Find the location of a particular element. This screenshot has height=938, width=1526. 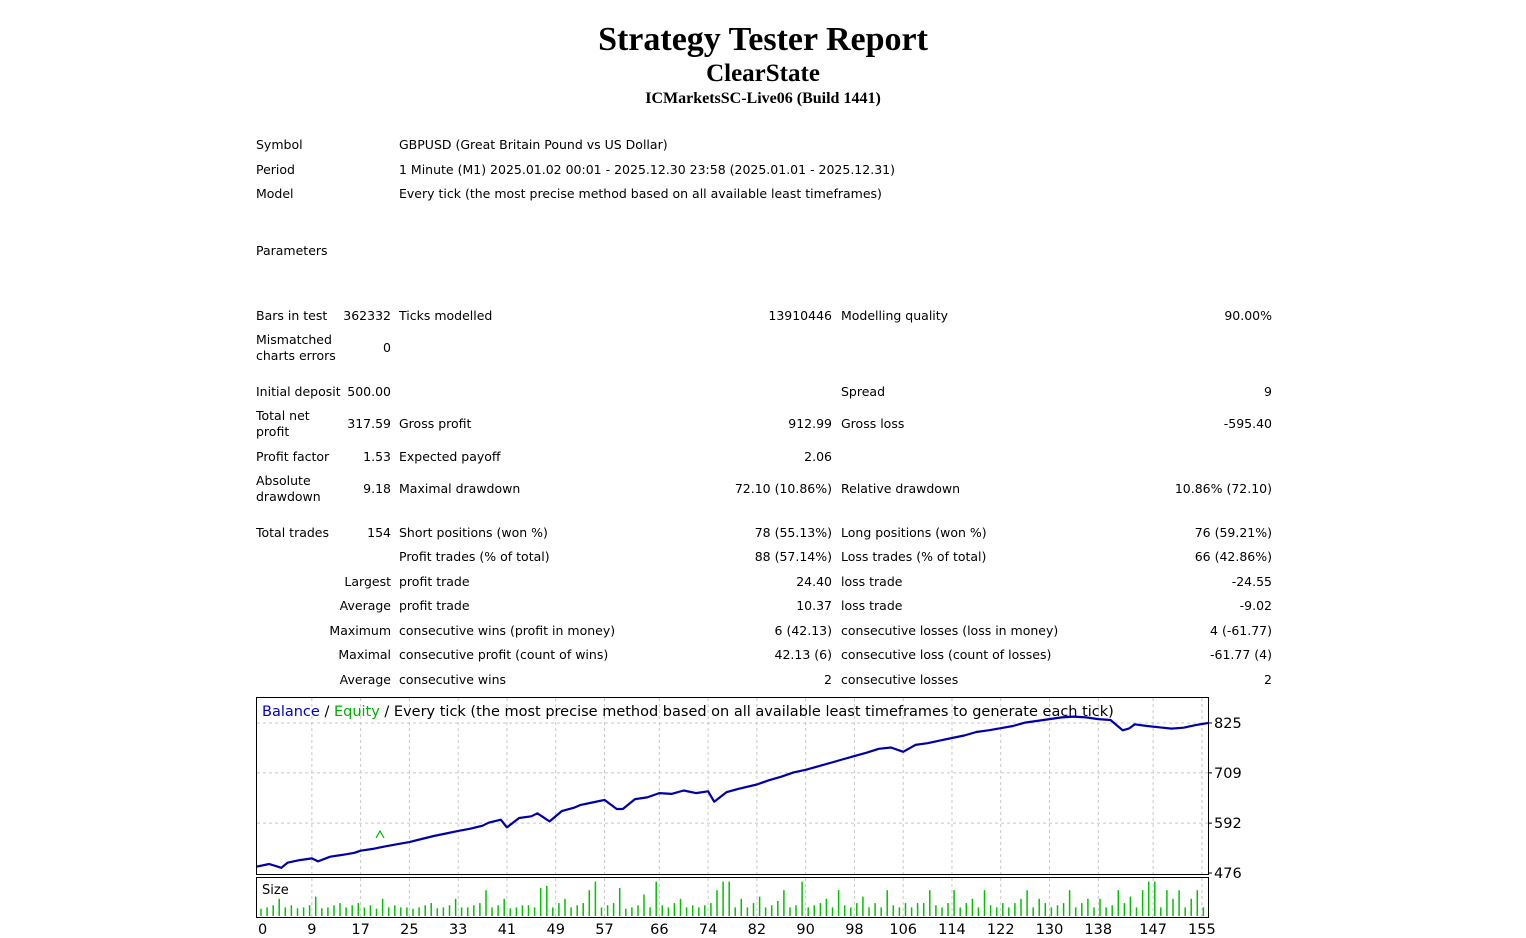

y-tick-label: 709 is located at coordinates (1228, 774).